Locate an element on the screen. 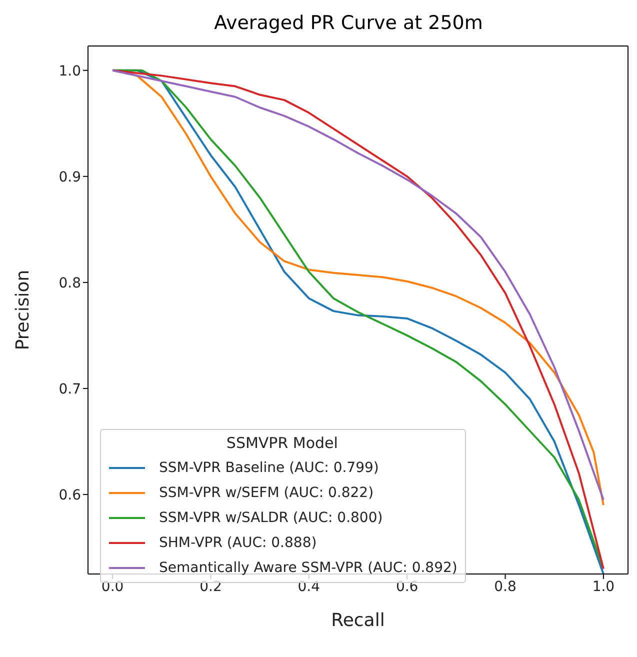 This screenshot has width=637, height=657. y-tick-label: 0.6 is located at coordinates (70, 495).